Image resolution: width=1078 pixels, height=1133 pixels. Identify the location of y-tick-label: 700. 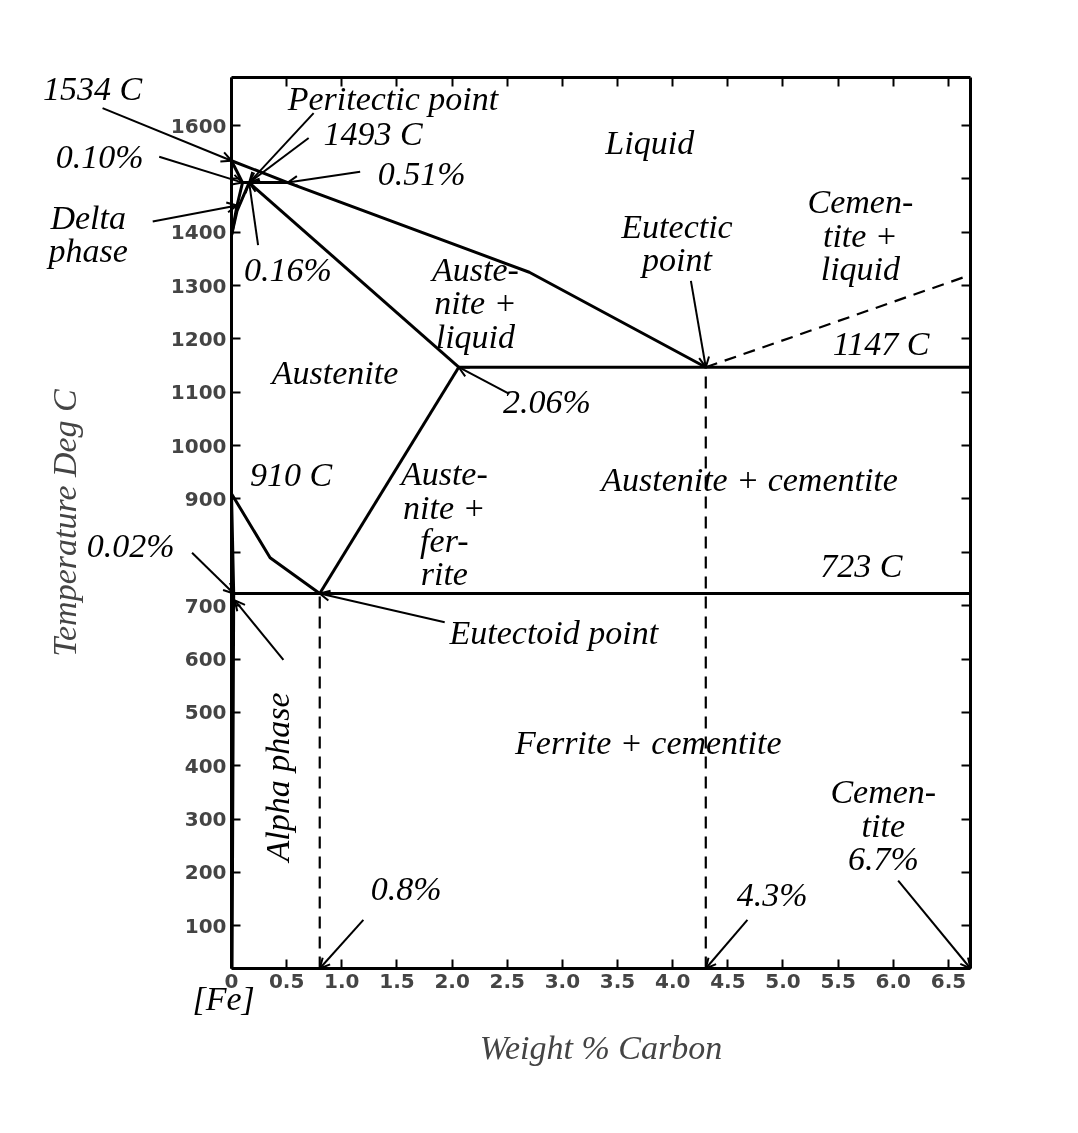
(205, 605).